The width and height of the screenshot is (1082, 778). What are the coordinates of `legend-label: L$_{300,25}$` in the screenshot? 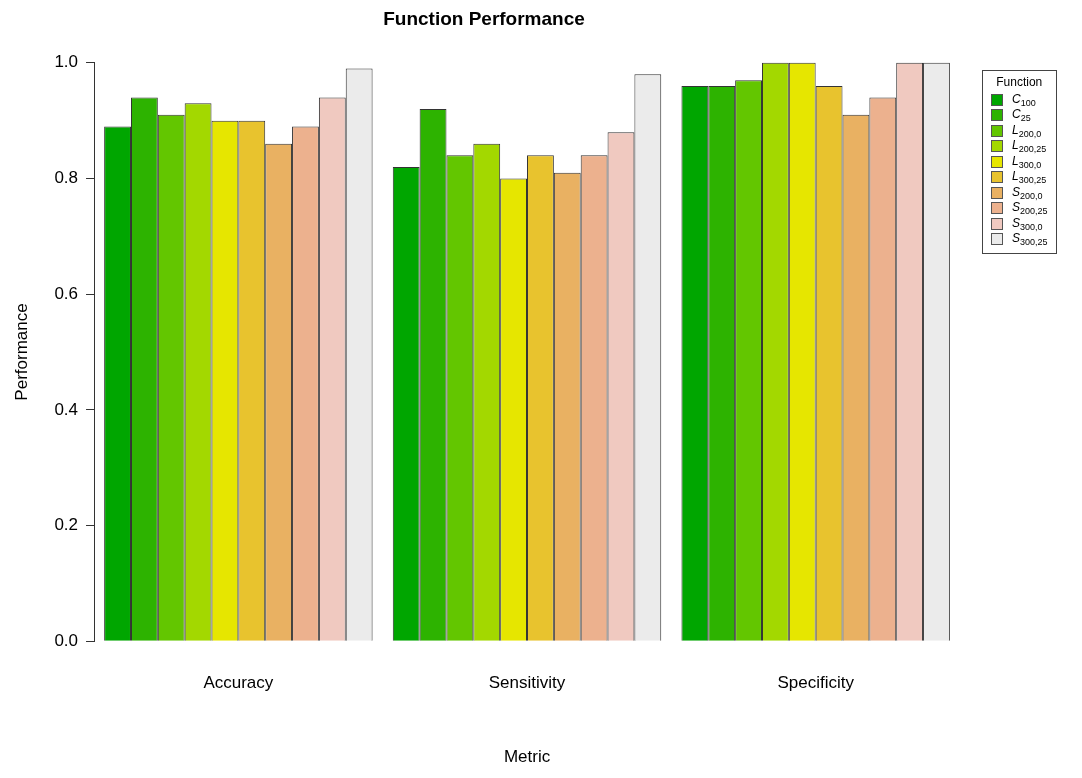 It's located at (1029, 177).